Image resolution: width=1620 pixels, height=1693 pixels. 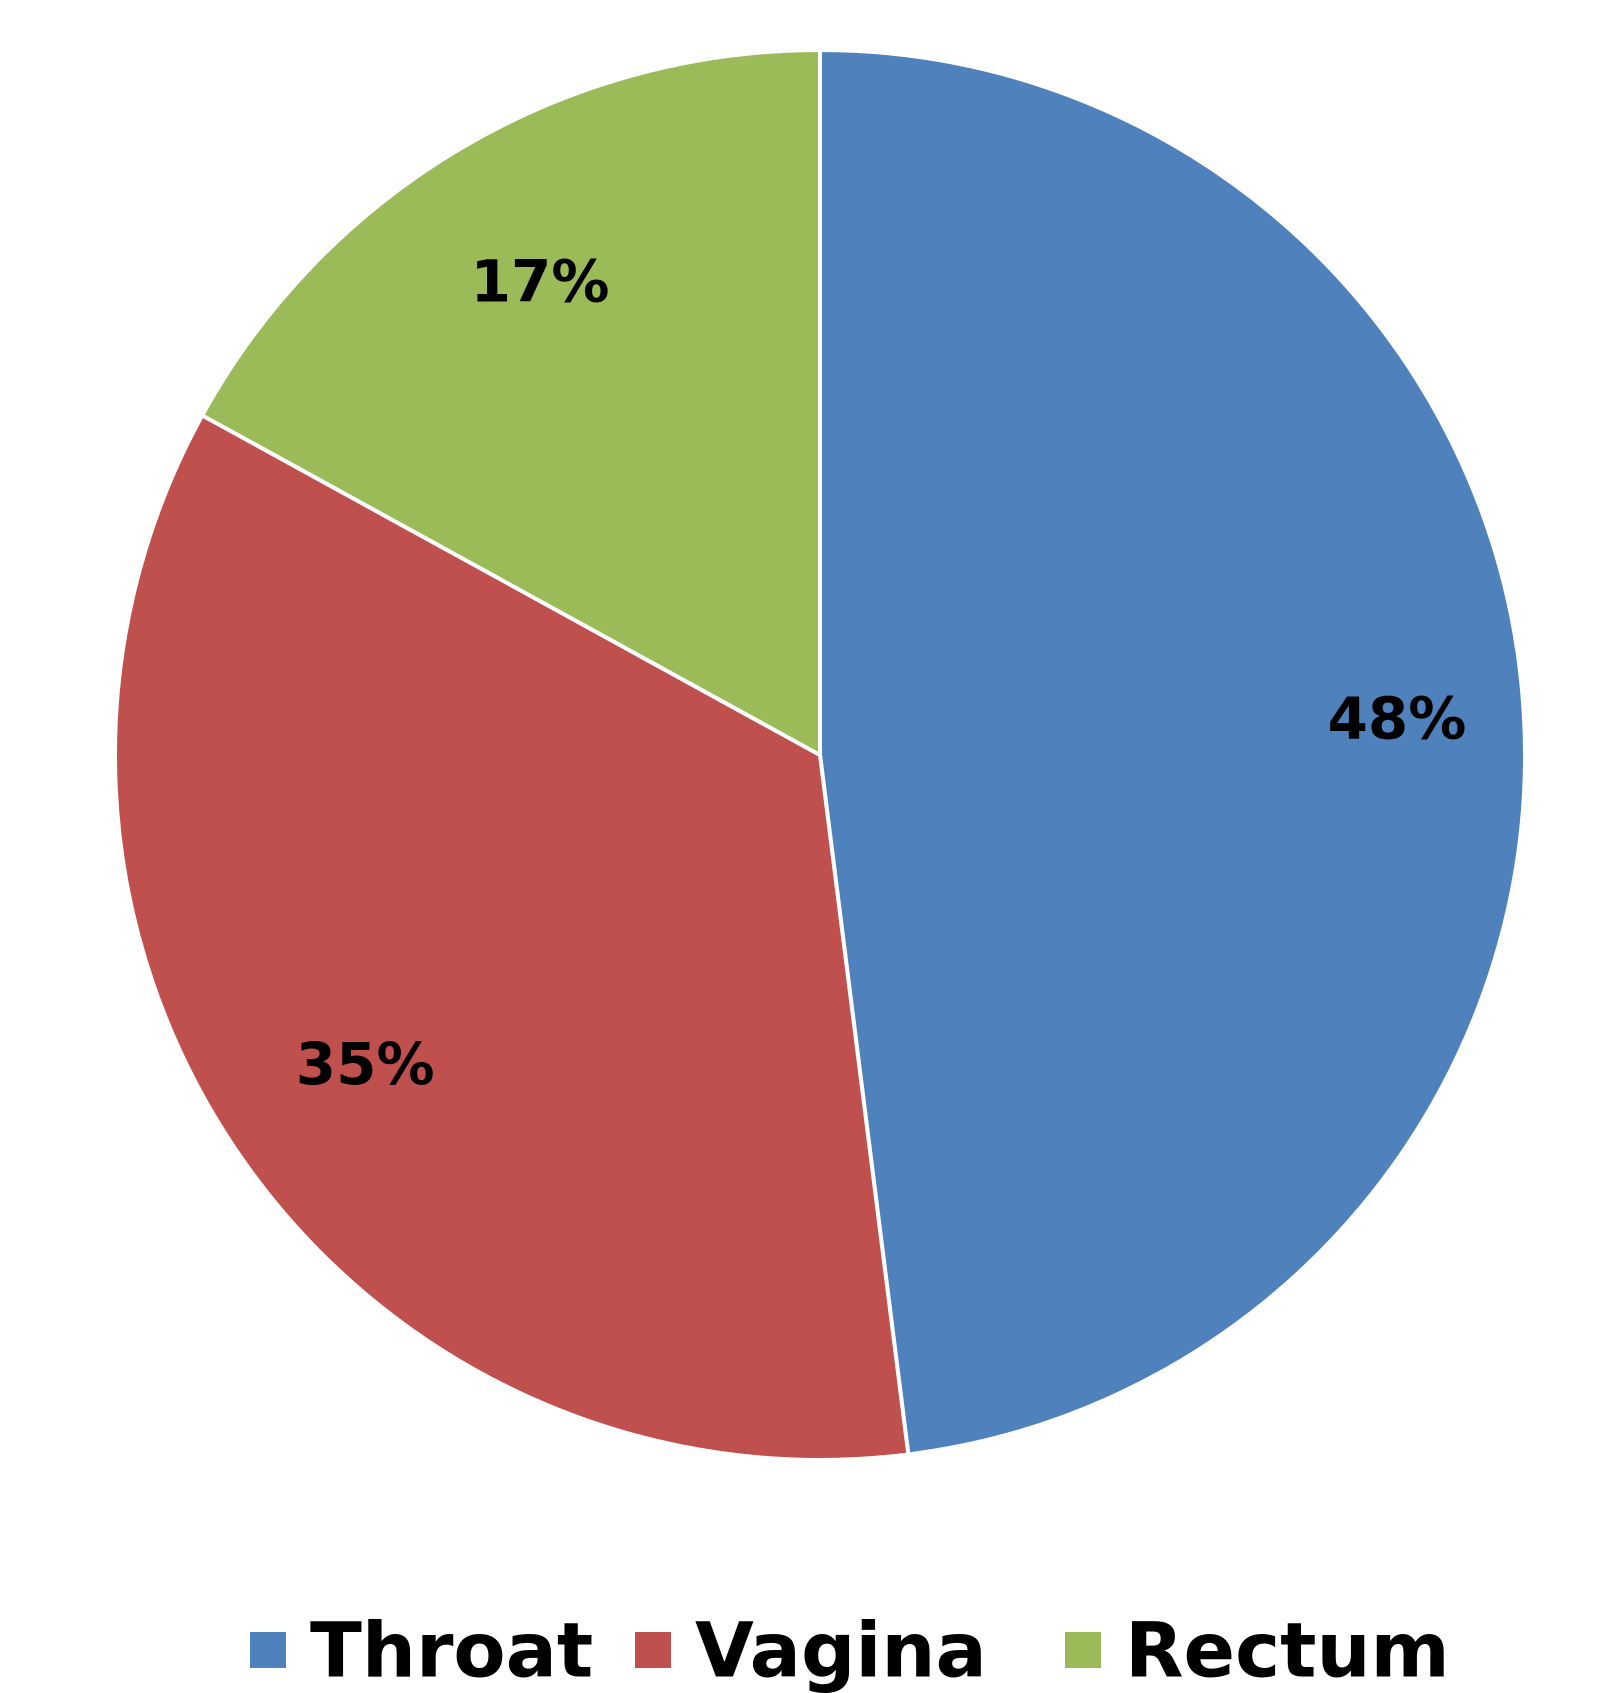 I want to click on legend: Throat Vagina Rectum, so click(x=850, y=1649).